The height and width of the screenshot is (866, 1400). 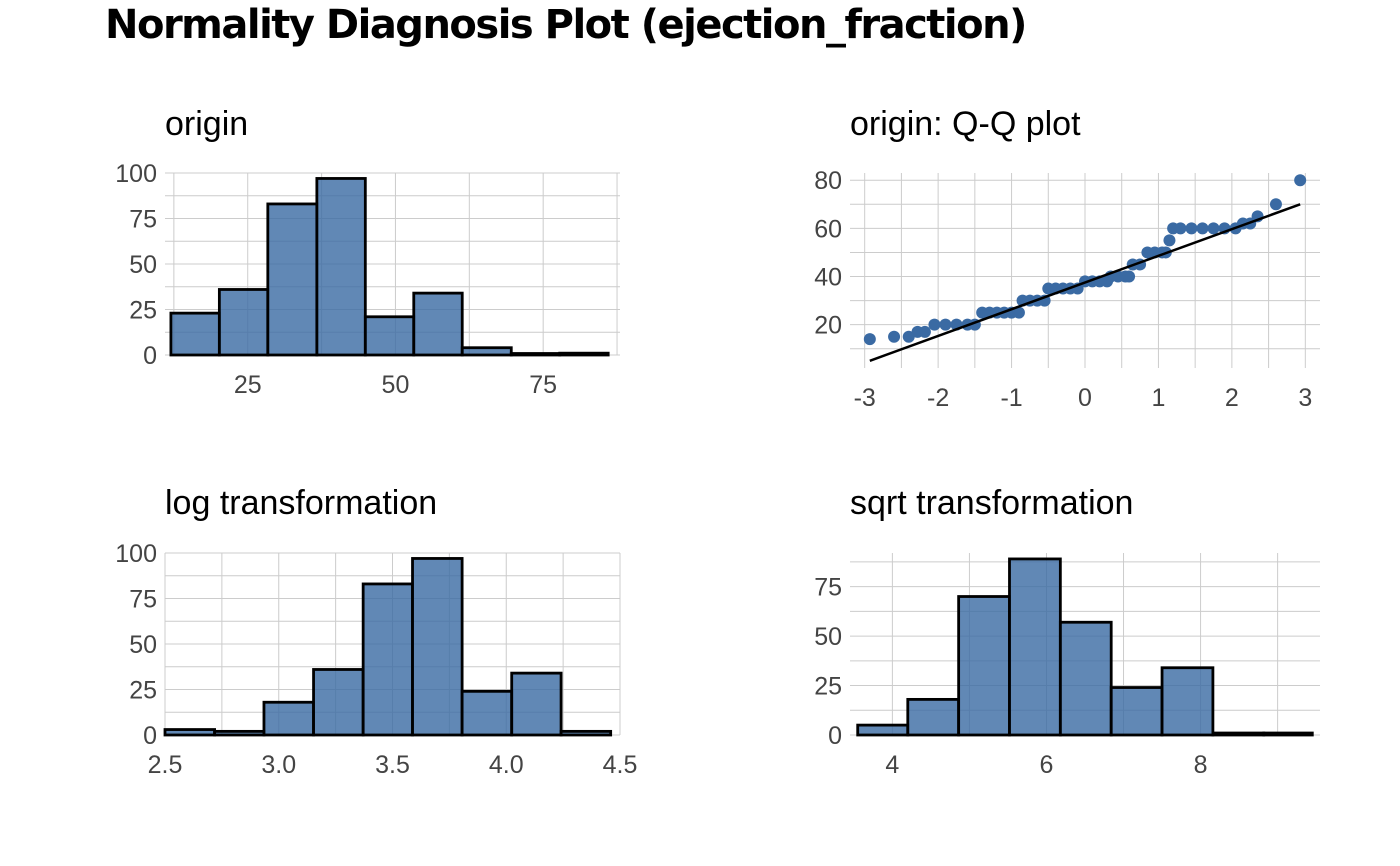 I want to click on panel-qq: origin: Q-Q plot -3 -2 -1 0 1 2 3 20 40 60 80, so click(x=1067, y=258).